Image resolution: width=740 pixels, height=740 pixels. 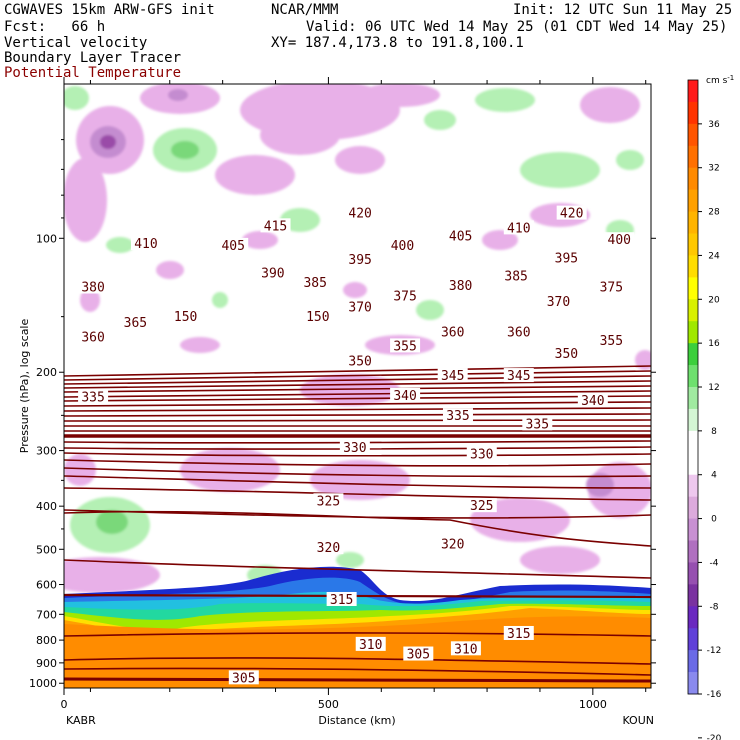 What do you see at coordinates (405, 395) in the screenshot?
I see `theta-contour-label: 340` at bounding box center [405, 395].